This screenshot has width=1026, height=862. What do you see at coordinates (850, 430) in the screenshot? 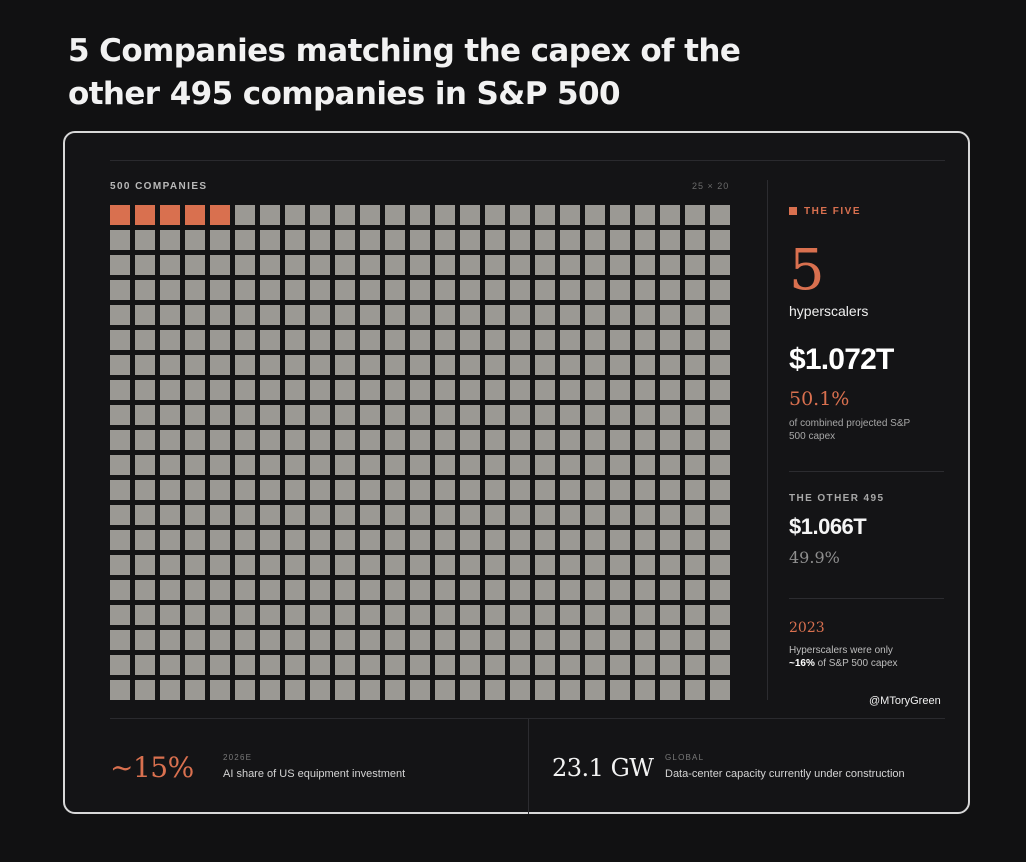
I see `five-note: of combined projected S&P 500 capex` at bounding box center [850, 430].